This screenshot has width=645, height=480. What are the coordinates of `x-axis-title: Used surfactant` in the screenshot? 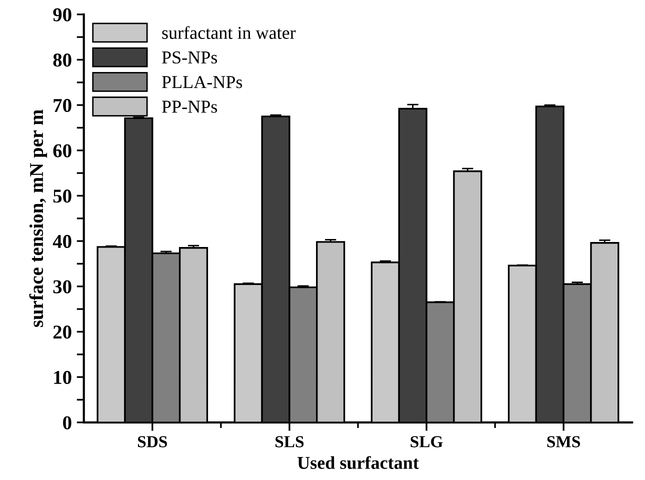 It's located at (358, 463).